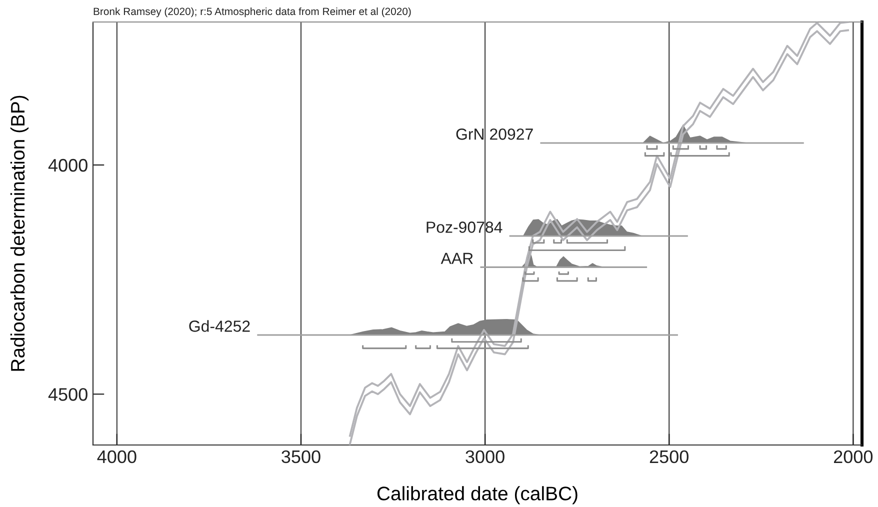 The width and height of the screenshot is (878, 507). Describe the element at coordinates (301, 457) in the screenshot. I see `x-tick-label: 3500` at that location.